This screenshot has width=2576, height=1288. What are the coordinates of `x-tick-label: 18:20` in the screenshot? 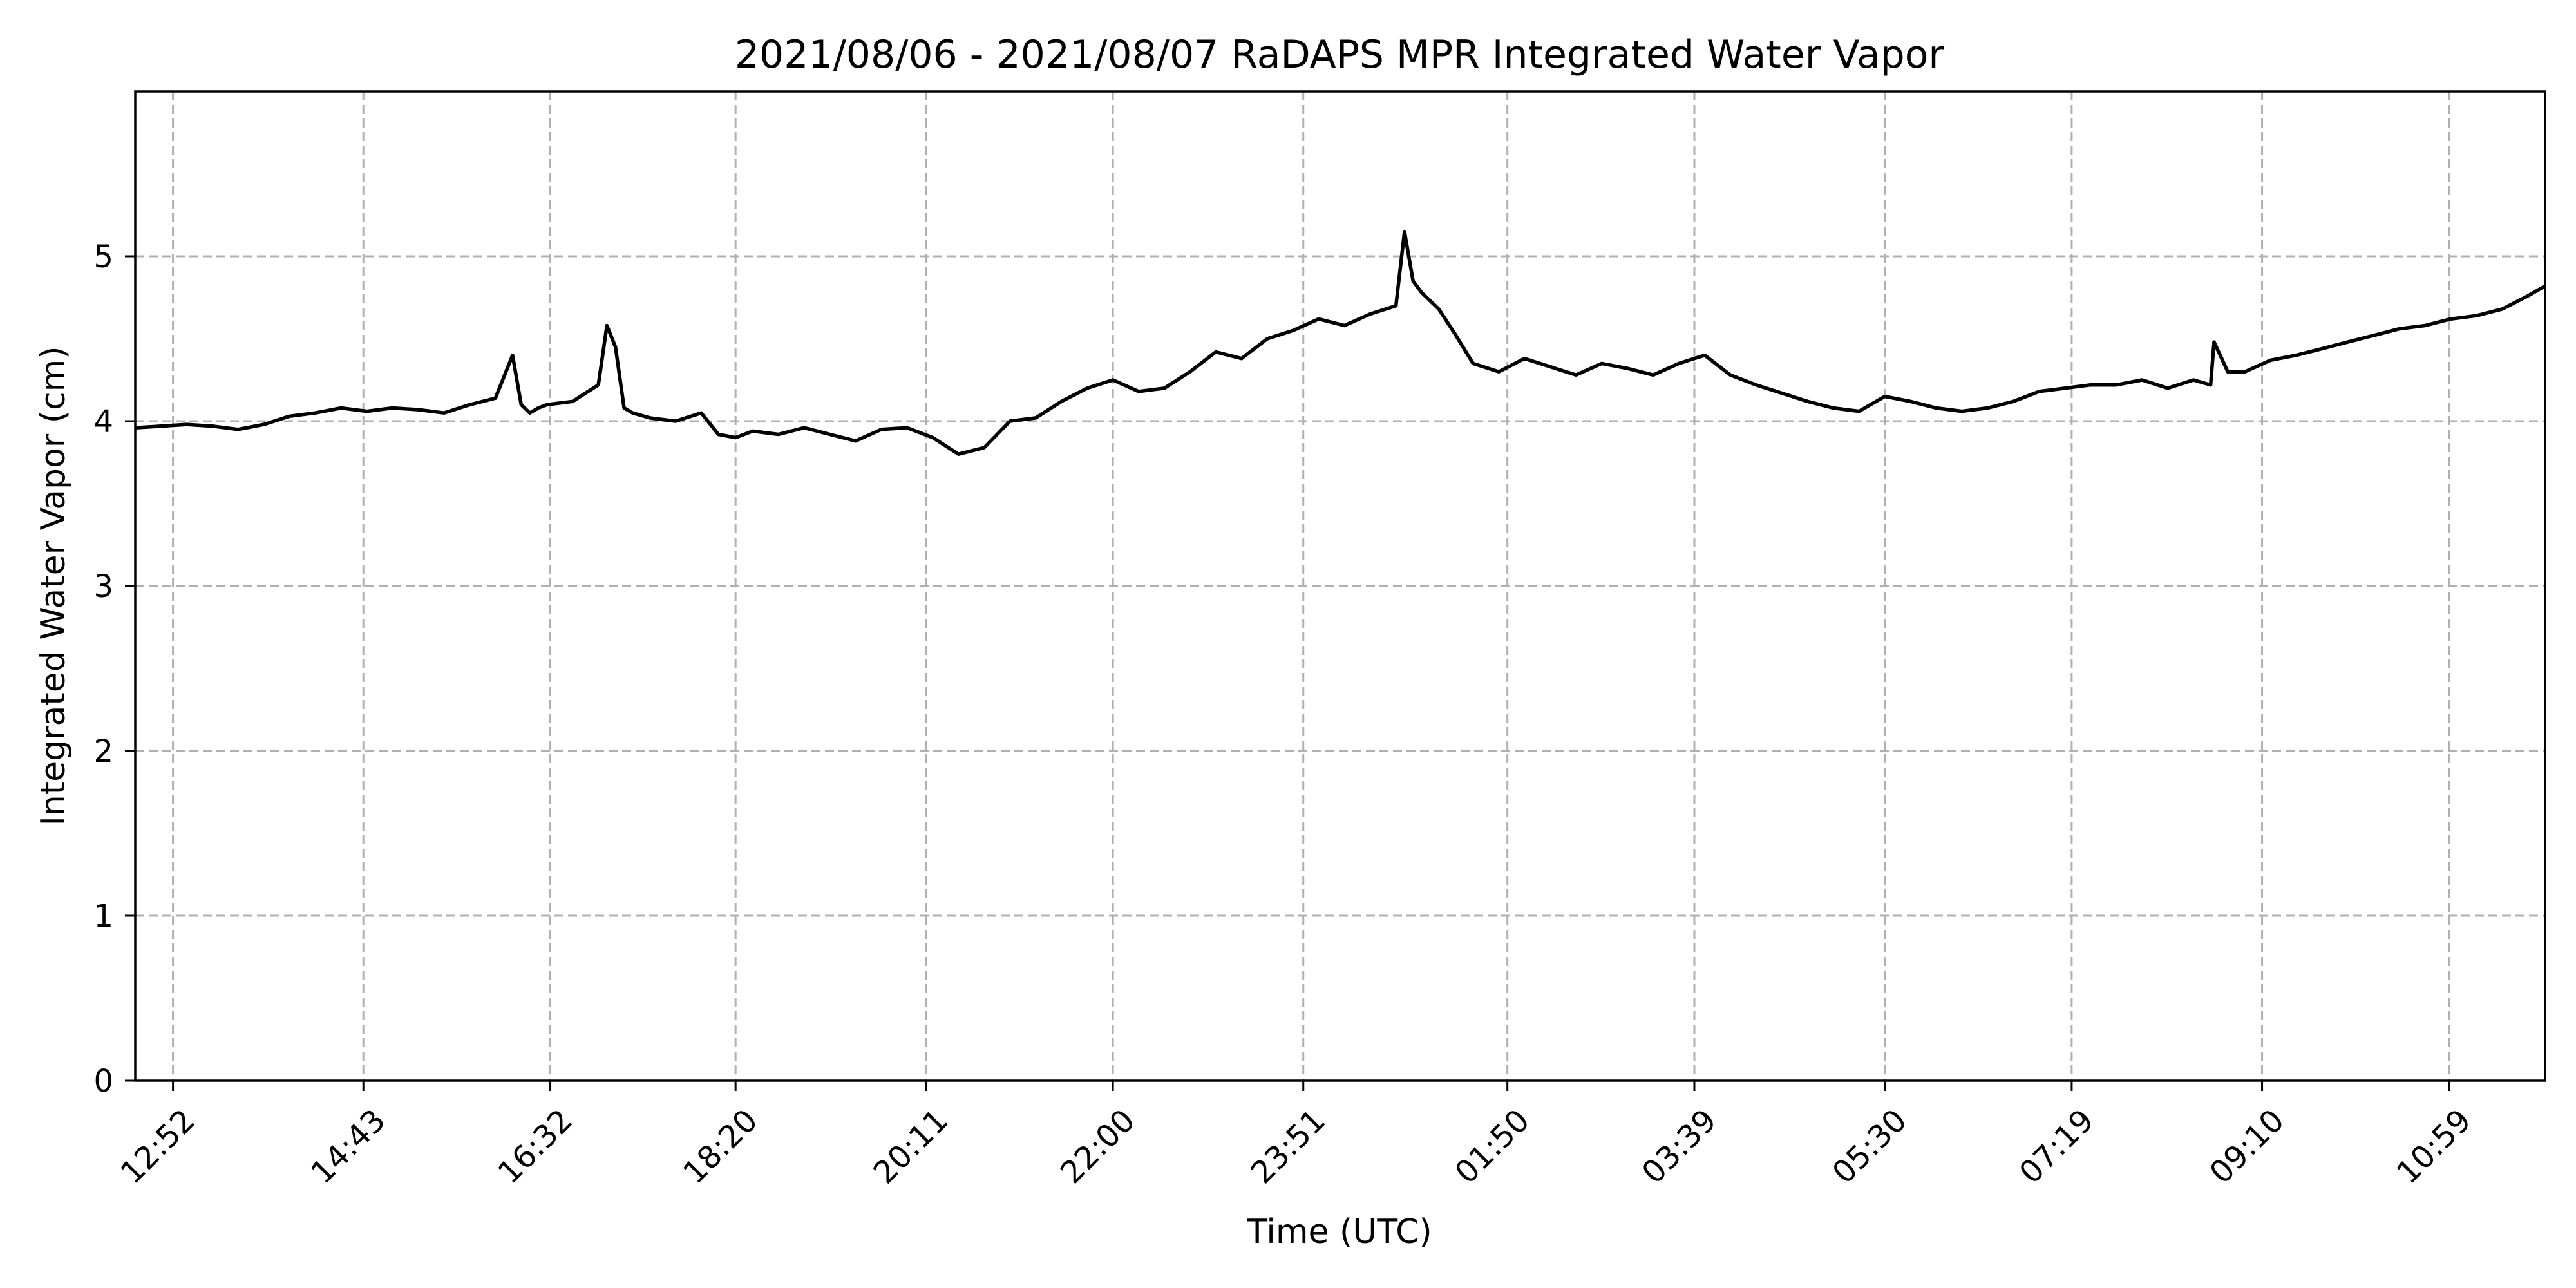 It's located at (720, 1147).